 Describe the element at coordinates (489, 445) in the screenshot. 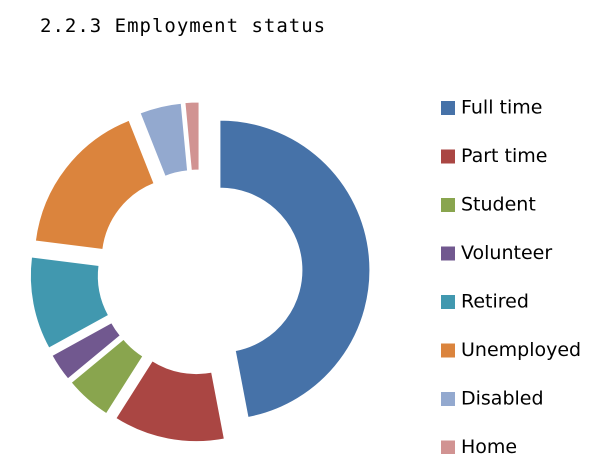

I see `legend-label: Home` at that location.